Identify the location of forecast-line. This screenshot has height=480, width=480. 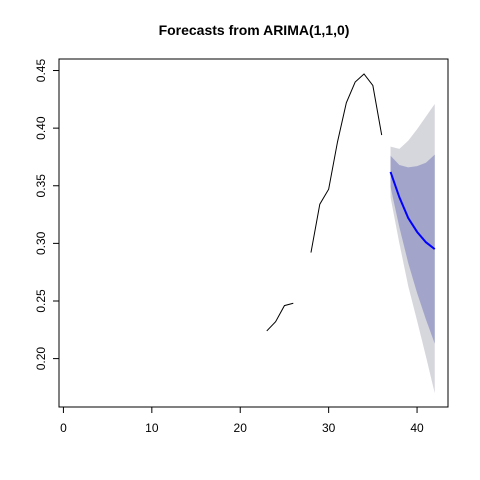
(412, 210).